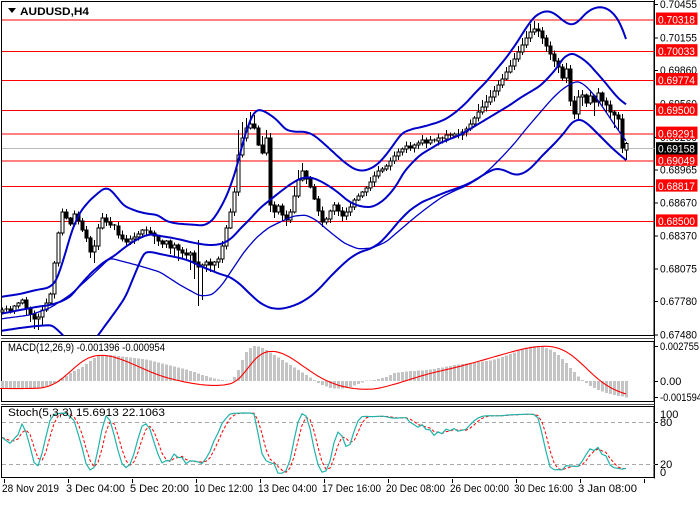  Describe the element at coordinates (223, 489) in the screenshot. I see `svg-text: 10 Dec 12:00` at that location.